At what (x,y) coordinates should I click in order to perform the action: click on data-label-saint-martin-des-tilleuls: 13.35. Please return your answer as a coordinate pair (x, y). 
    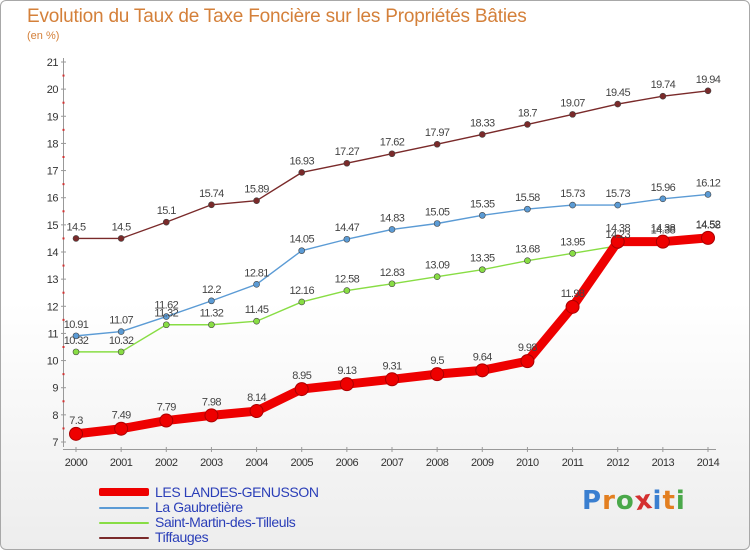
    Looking at the image, I should click on (482, 259).